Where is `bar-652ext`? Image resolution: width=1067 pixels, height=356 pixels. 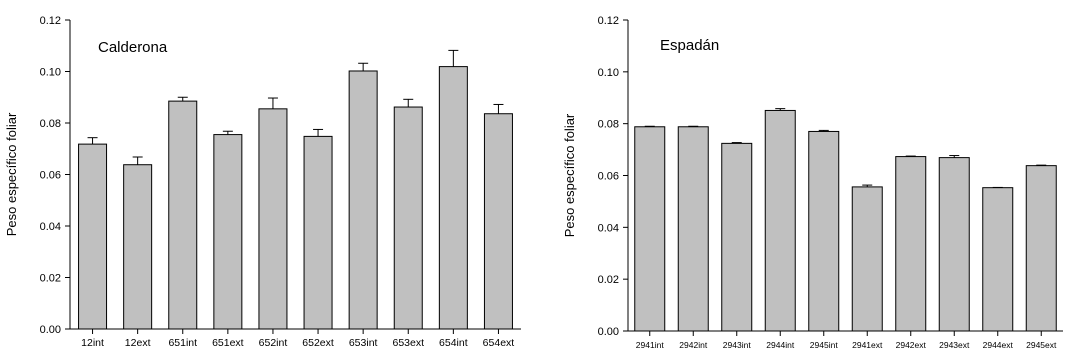 bar-652ext is located at coordinates (318, 232).